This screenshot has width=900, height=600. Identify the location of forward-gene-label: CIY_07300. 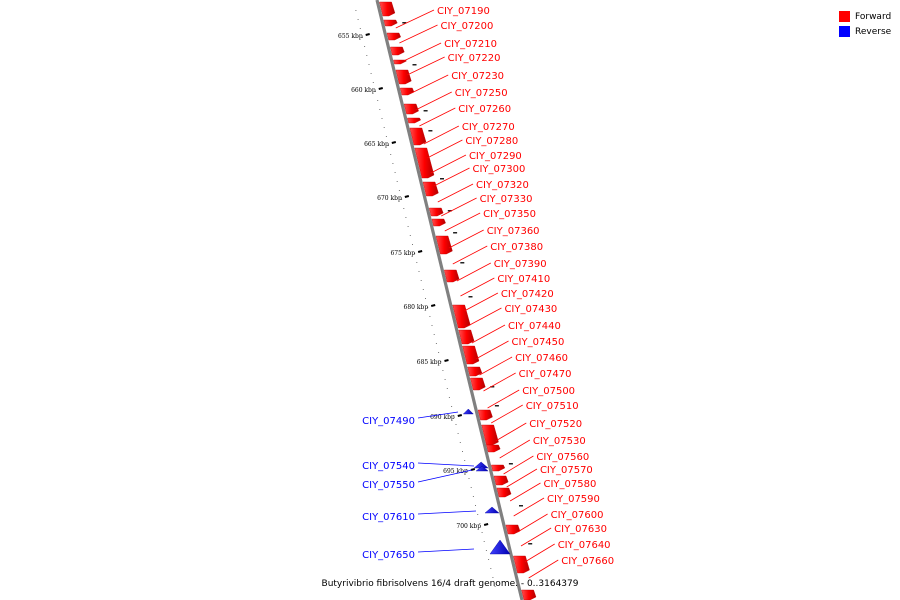
(499, 169).